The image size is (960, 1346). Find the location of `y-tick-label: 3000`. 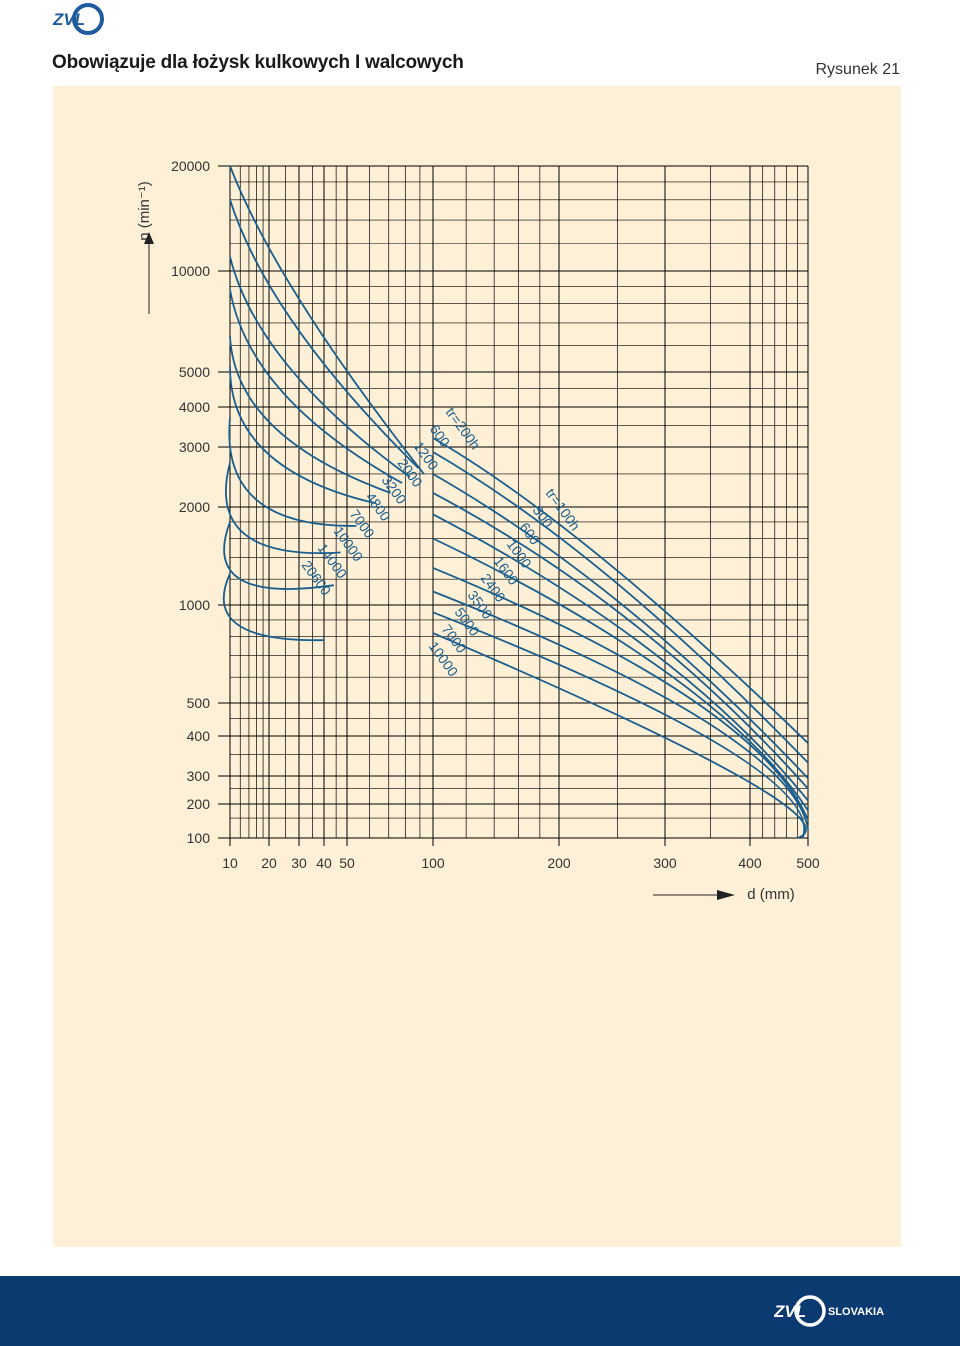

y-tick-label: 3000 is located at coordinates (194, 447).